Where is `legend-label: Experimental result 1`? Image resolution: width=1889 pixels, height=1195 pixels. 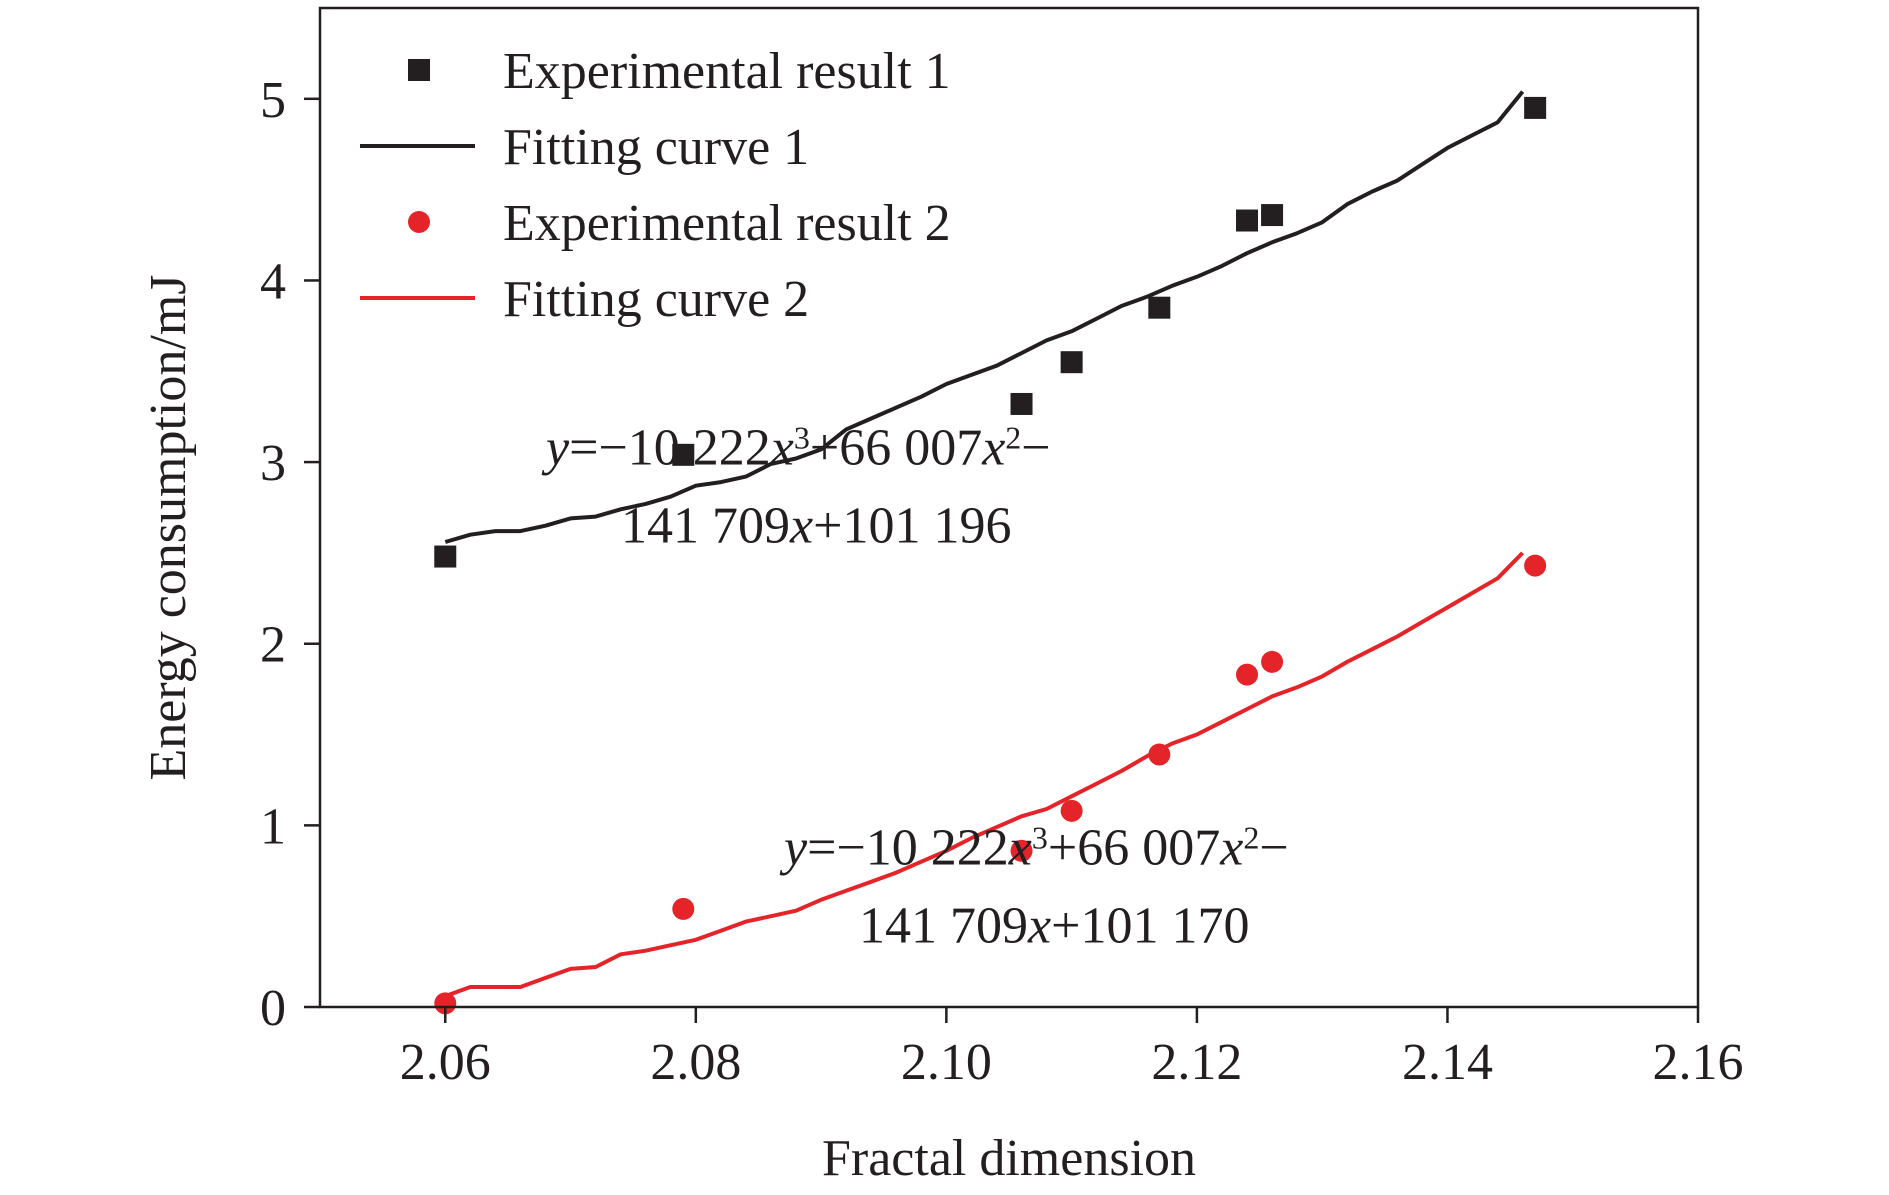
legend-label: Experimental result 1 is located at coordinates (727, 71).